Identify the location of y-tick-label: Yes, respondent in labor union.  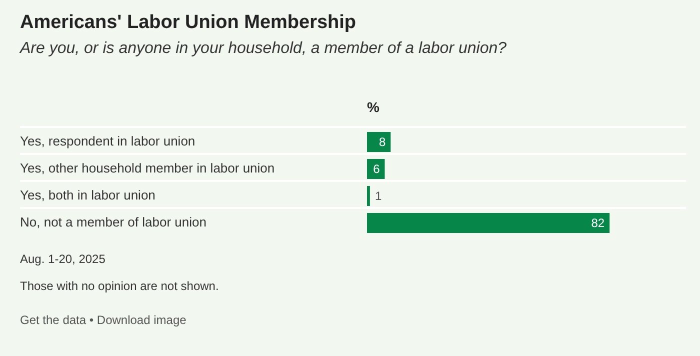
(108, 141).